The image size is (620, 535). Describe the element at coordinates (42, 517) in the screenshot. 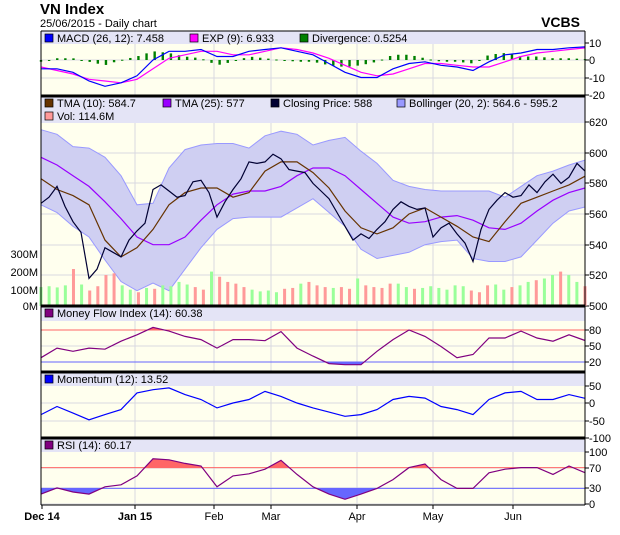

I see `x-tick-label: Dec 14` at that location.